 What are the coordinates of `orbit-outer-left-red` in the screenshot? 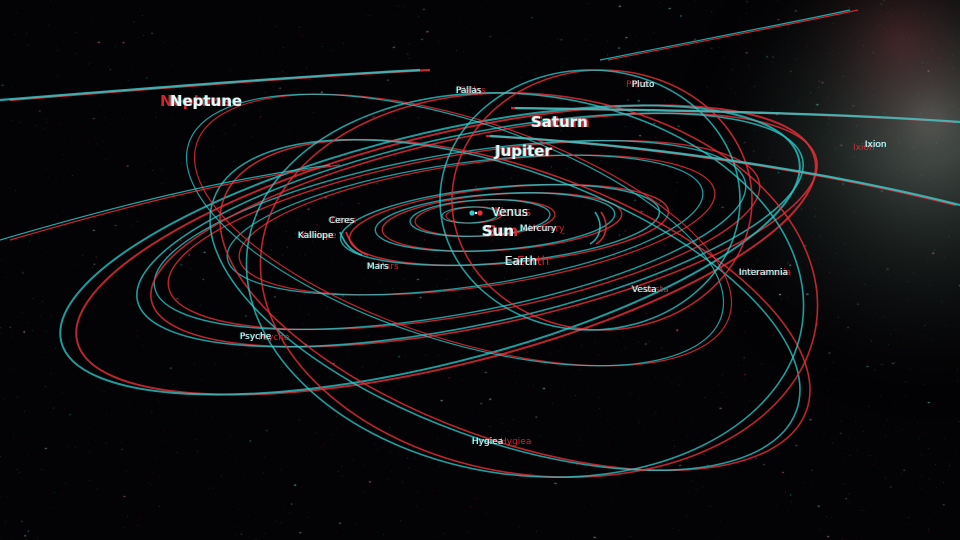 It's located at (175, 202).